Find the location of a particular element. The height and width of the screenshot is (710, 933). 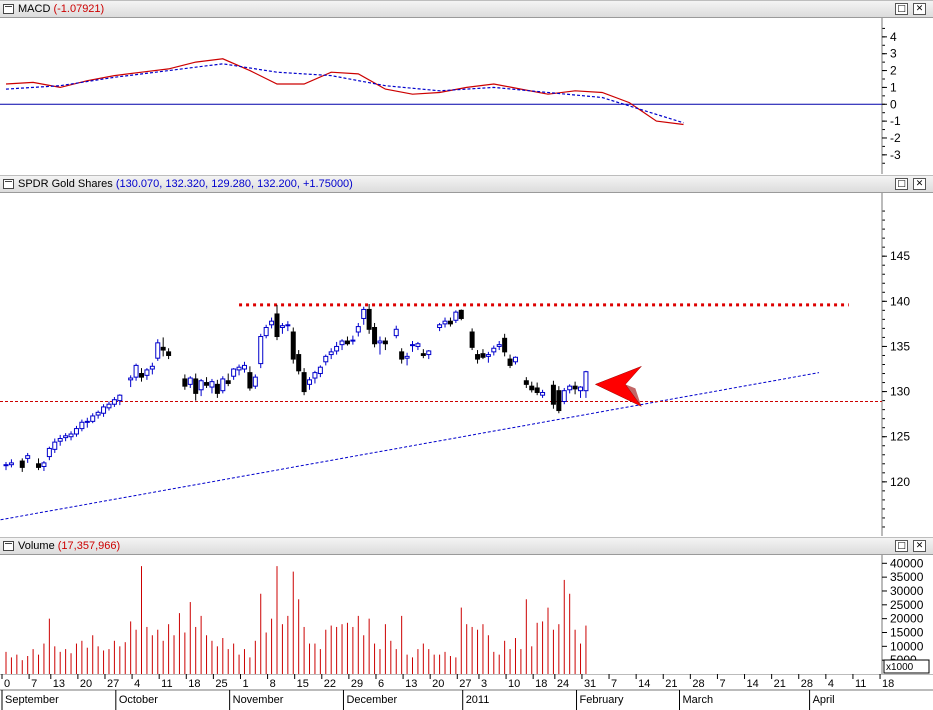

volume-tick-label: 40000 is located at coordinates (907, 563).